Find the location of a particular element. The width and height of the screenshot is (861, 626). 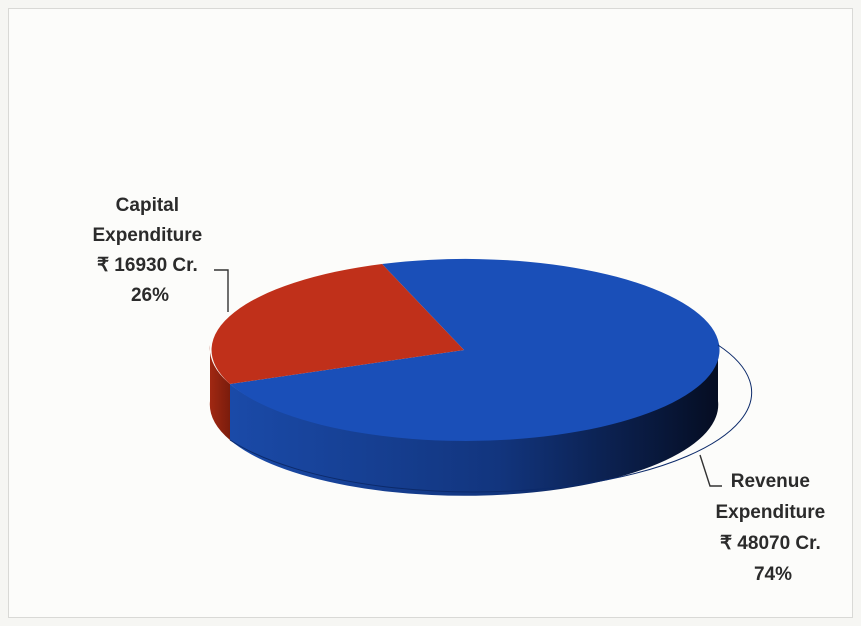

leader-line-capital is located at coordinates (221, 290).